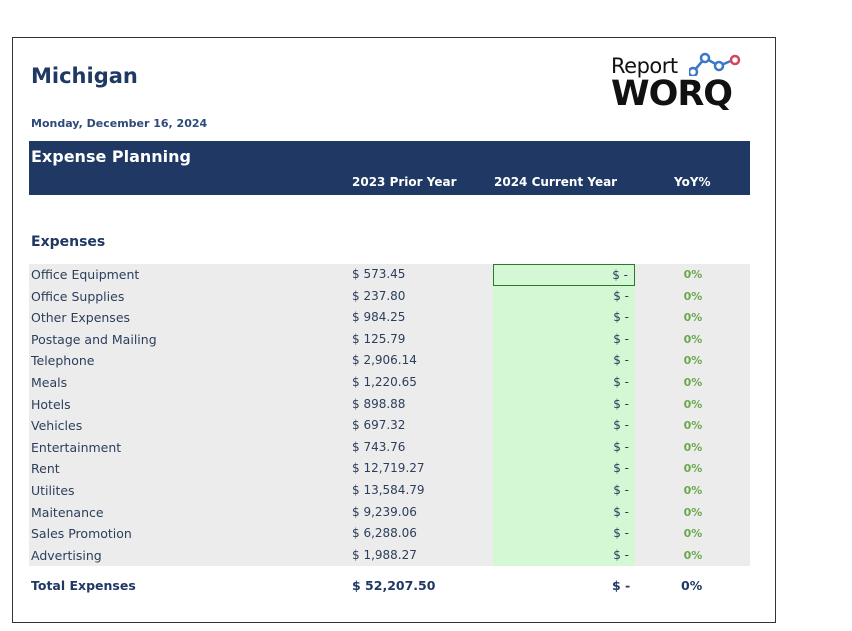 The height and width of the screenshot is (631, 852). I want to click on expense-name: Advertising, so click(66, 555).